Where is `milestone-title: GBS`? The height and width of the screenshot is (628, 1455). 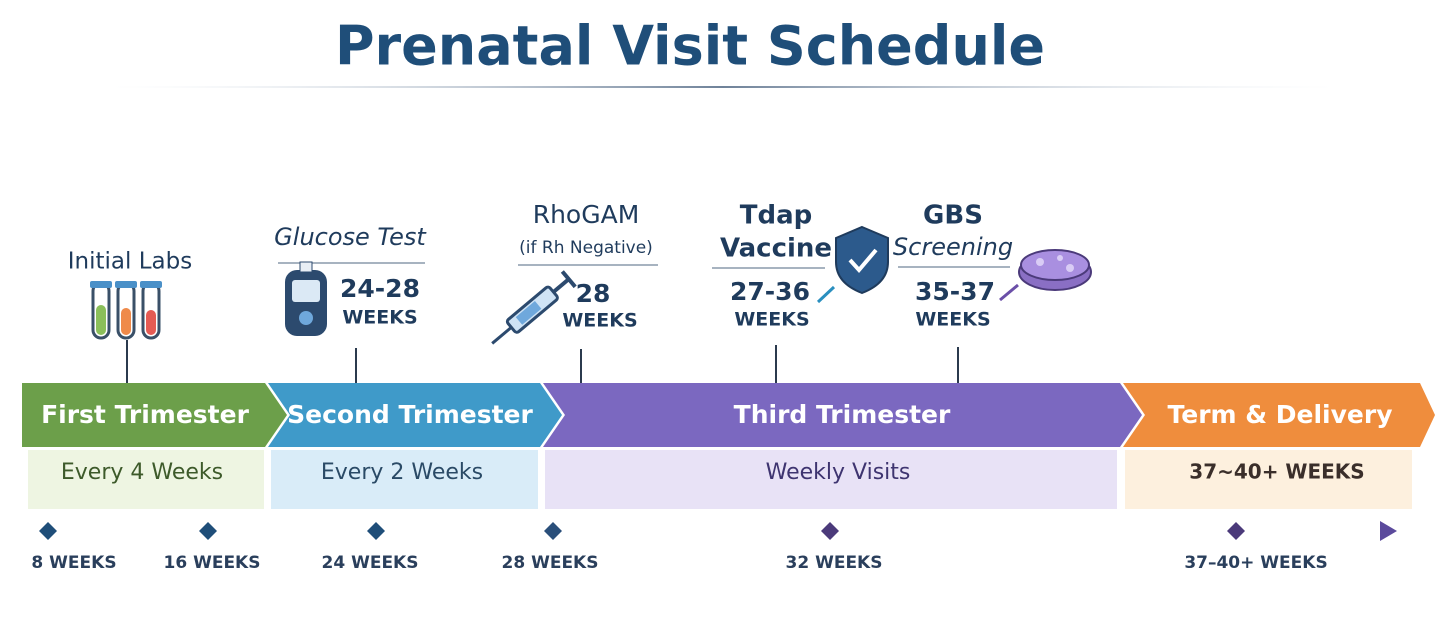
milestone-title: GBS is located at coordinates (953, 216).